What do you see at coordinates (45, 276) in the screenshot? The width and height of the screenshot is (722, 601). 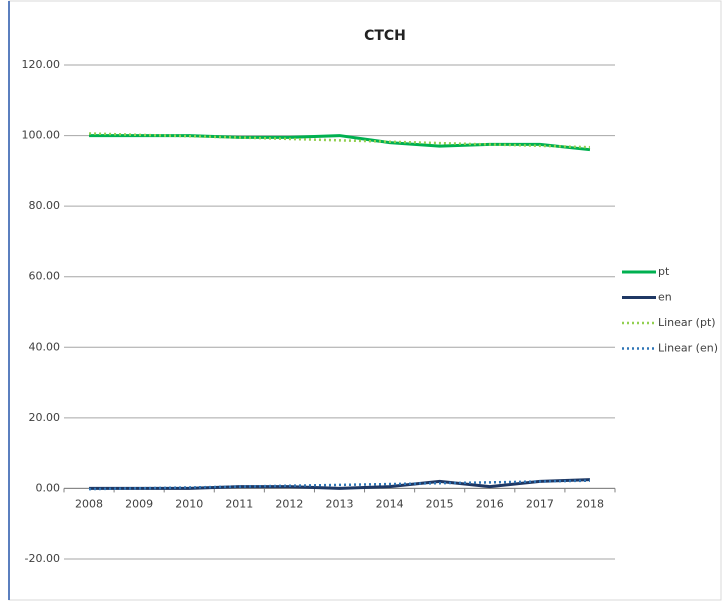 I see `y-tick-label: 60.00` at bounding box center [45, 276].